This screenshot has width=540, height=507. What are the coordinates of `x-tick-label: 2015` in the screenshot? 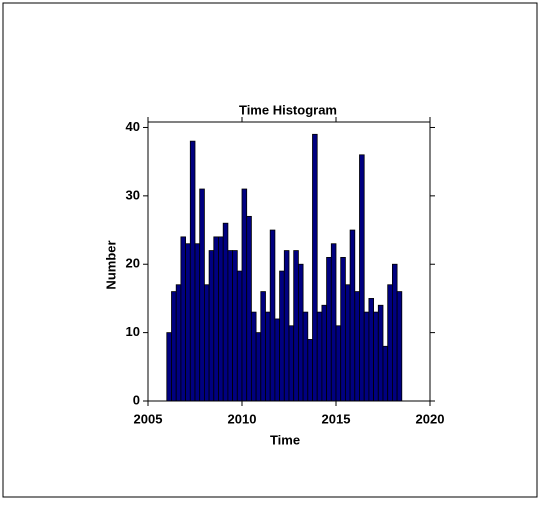 It's located at (336, 418).